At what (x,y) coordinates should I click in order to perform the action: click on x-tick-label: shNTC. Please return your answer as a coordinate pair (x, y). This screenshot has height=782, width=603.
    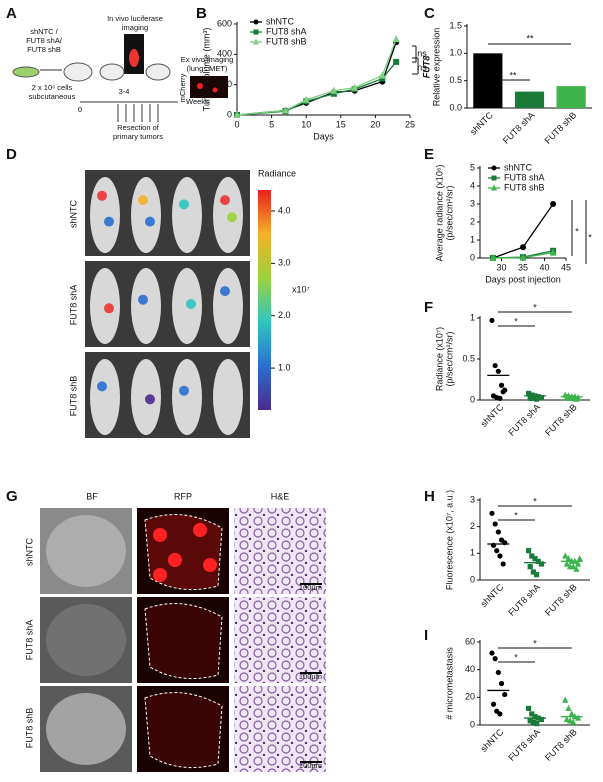
    Looking at the image, I should click on (481, 123).